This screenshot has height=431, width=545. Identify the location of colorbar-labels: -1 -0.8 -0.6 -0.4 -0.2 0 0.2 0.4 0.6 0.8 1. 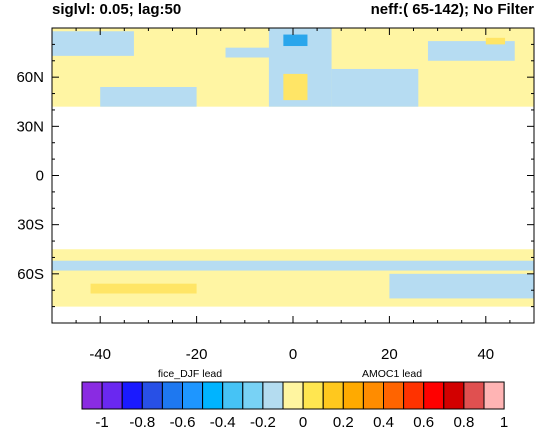
(301, 422).